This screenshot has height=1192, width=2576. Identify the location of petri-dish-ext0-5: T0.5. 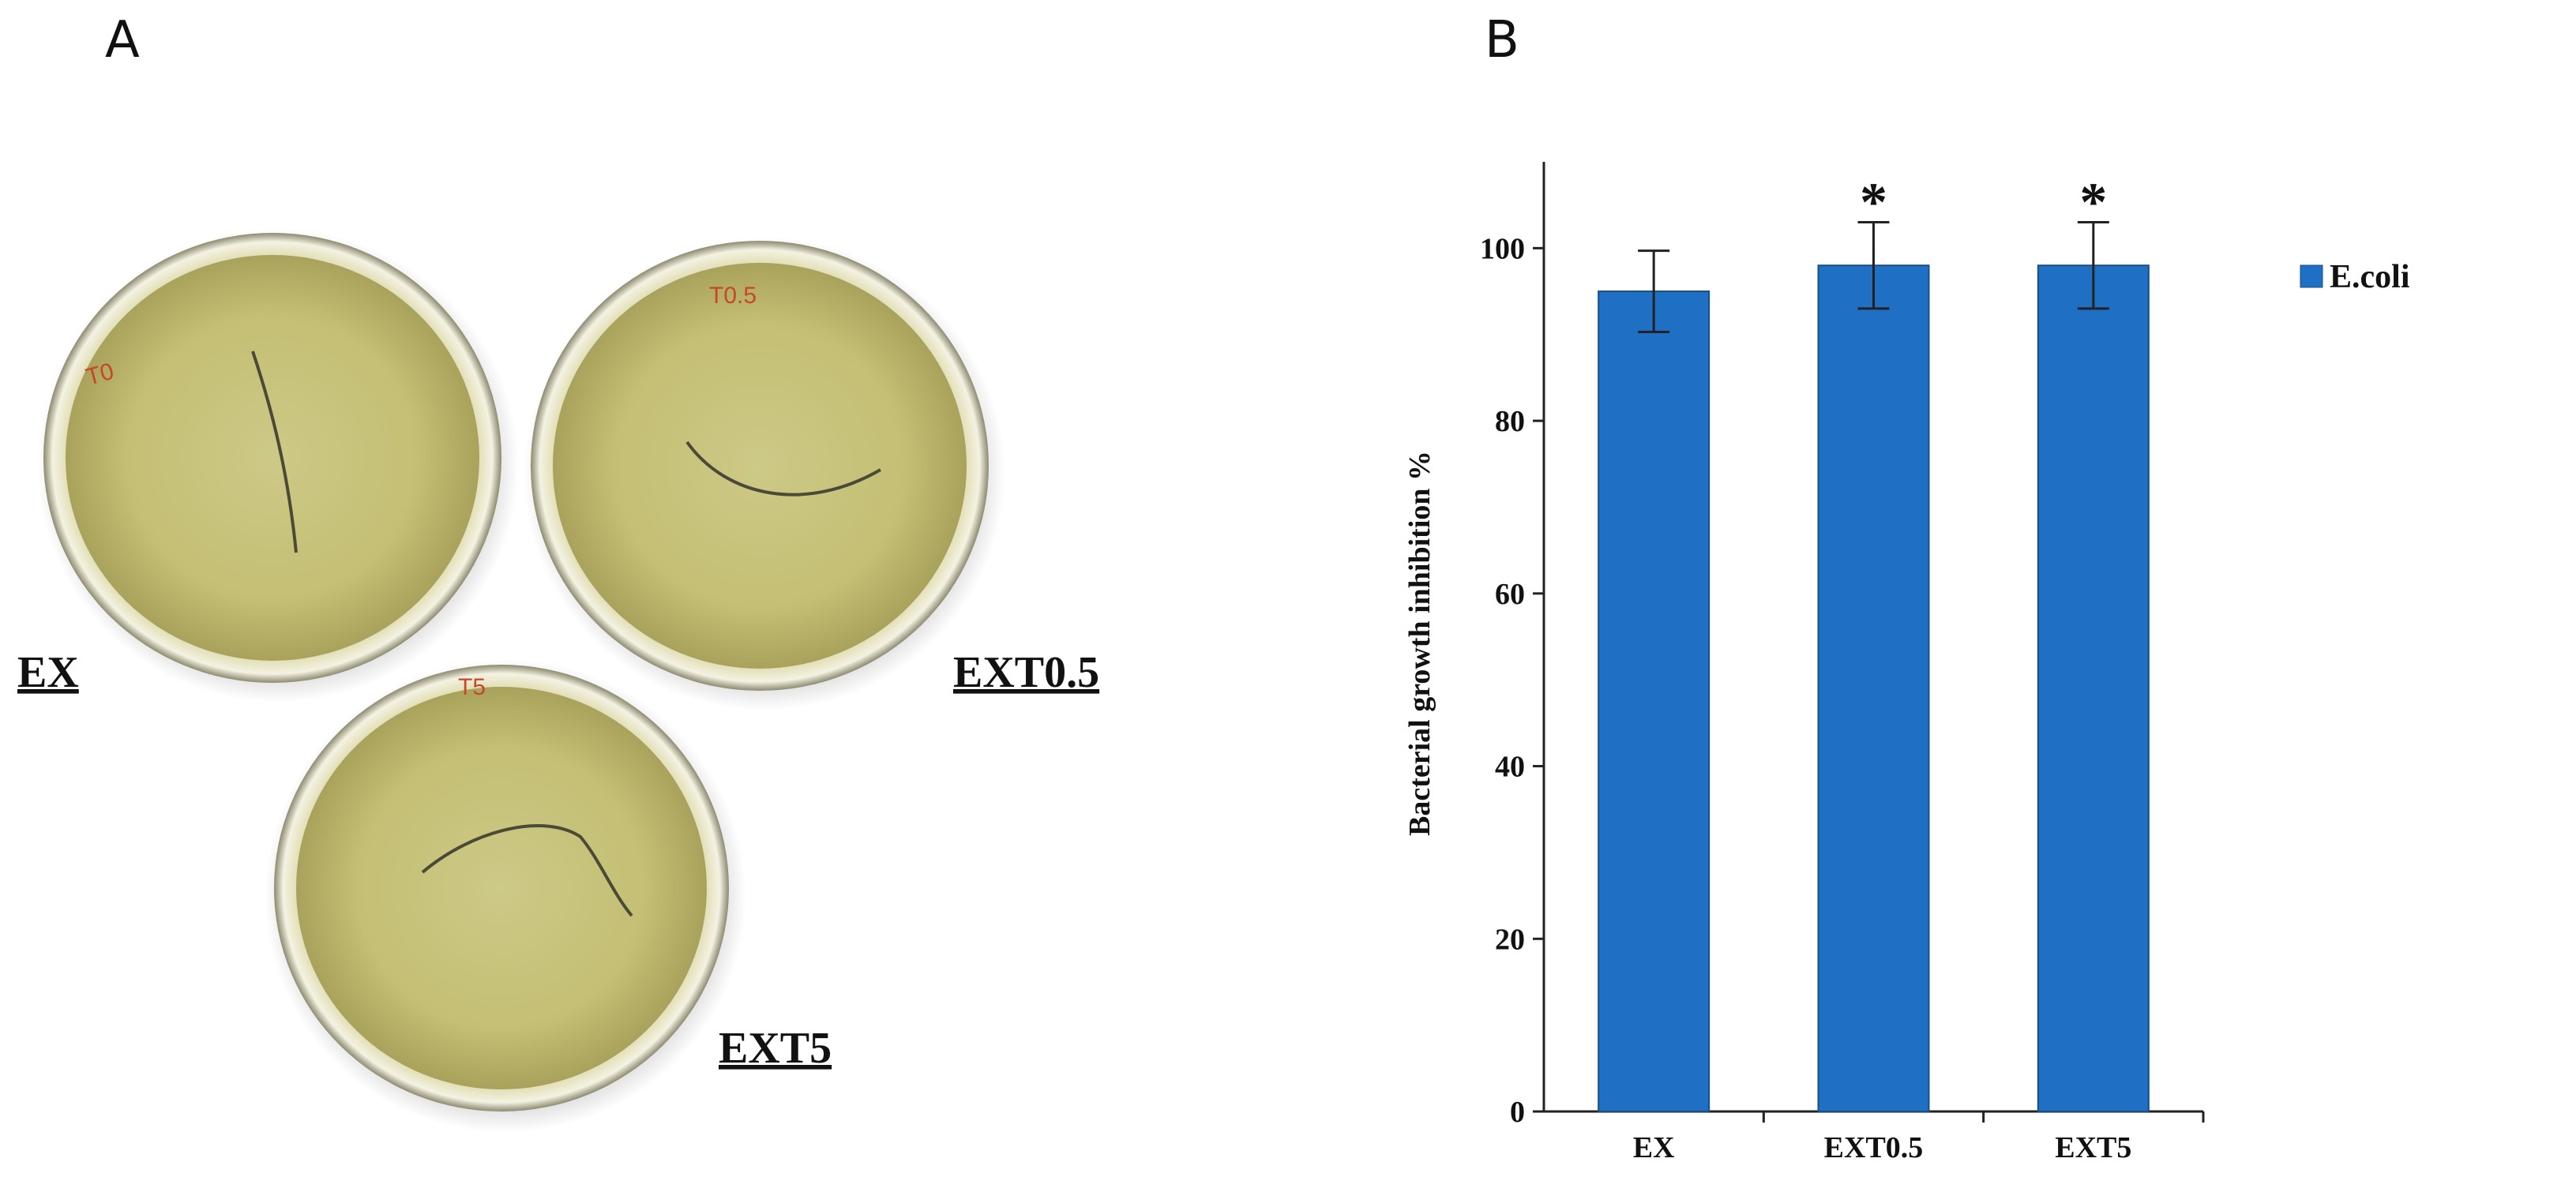
(764, 473).